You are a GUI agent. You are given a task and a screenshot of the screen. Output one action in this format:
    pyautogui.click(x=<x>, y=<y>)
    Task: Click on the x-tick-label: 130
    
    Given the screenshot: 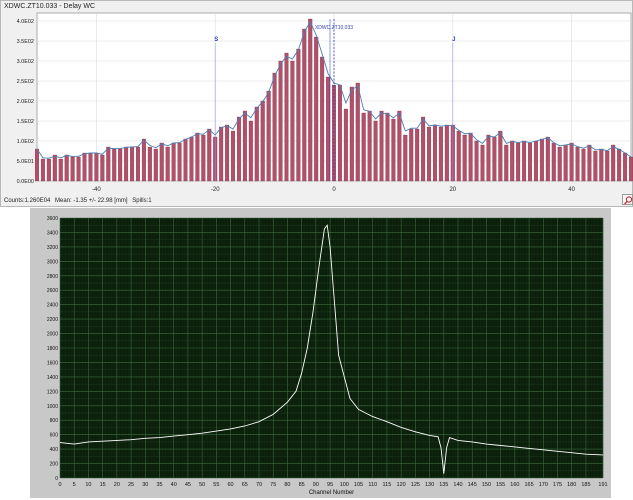 What is the action you would take?
    pyautogui.click(x=429, y=485)
    